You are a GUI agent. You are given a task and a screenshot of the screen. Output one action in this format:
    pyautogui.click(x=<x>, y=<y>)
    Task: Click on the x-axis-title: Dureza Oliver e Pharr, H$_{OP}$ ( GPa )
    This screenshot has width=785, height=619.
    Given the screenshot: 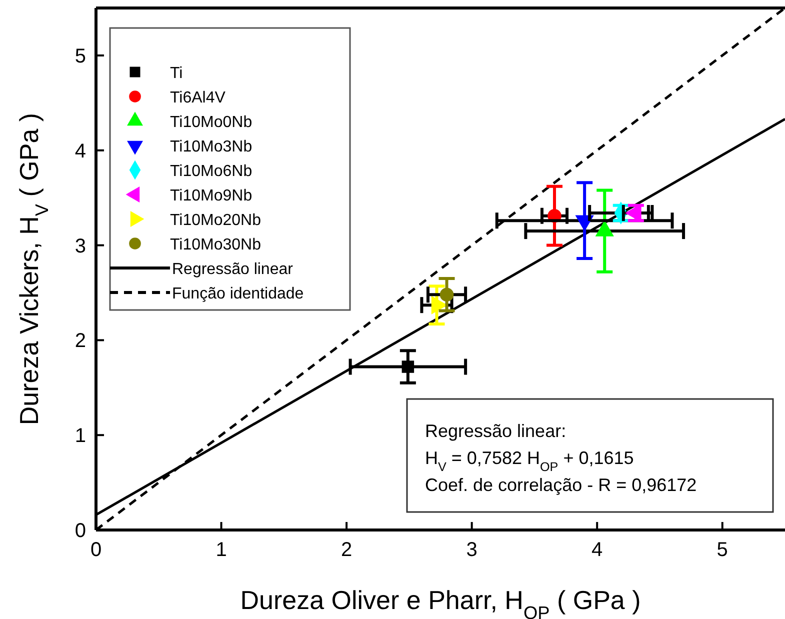 What is the action you would take?
    pyautogui.click(x=440, y=602)
    